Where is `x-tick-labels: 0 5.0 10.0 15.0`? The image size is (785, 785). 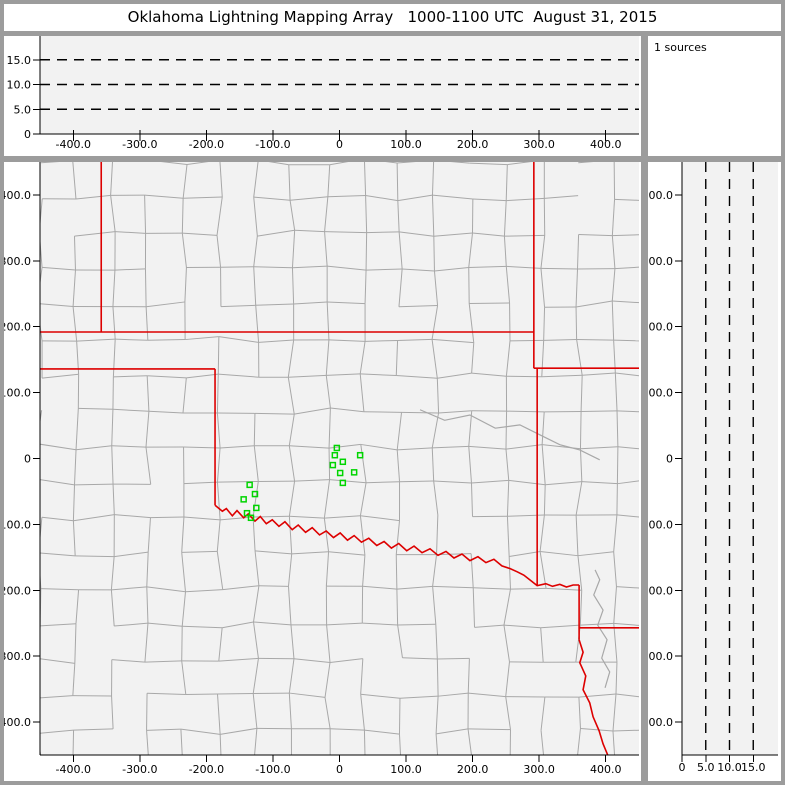 x-tick-labels: 0 5.0 10.0 15.0 is located at coordinates (722, 764).